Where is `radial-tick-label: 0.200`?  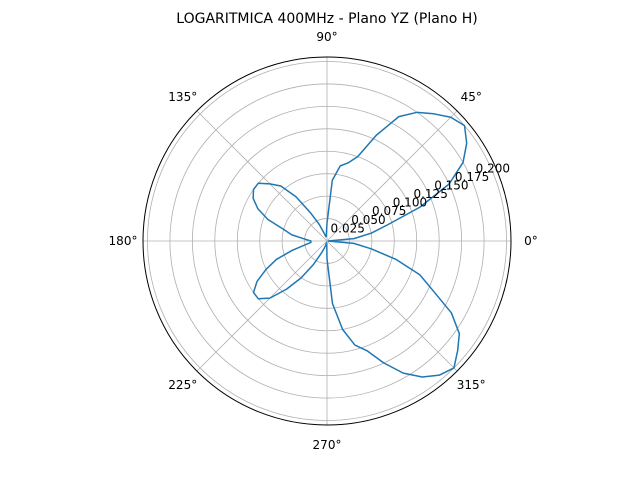
radial-tick-label: 0.200 is located at coordinates (493, 168).